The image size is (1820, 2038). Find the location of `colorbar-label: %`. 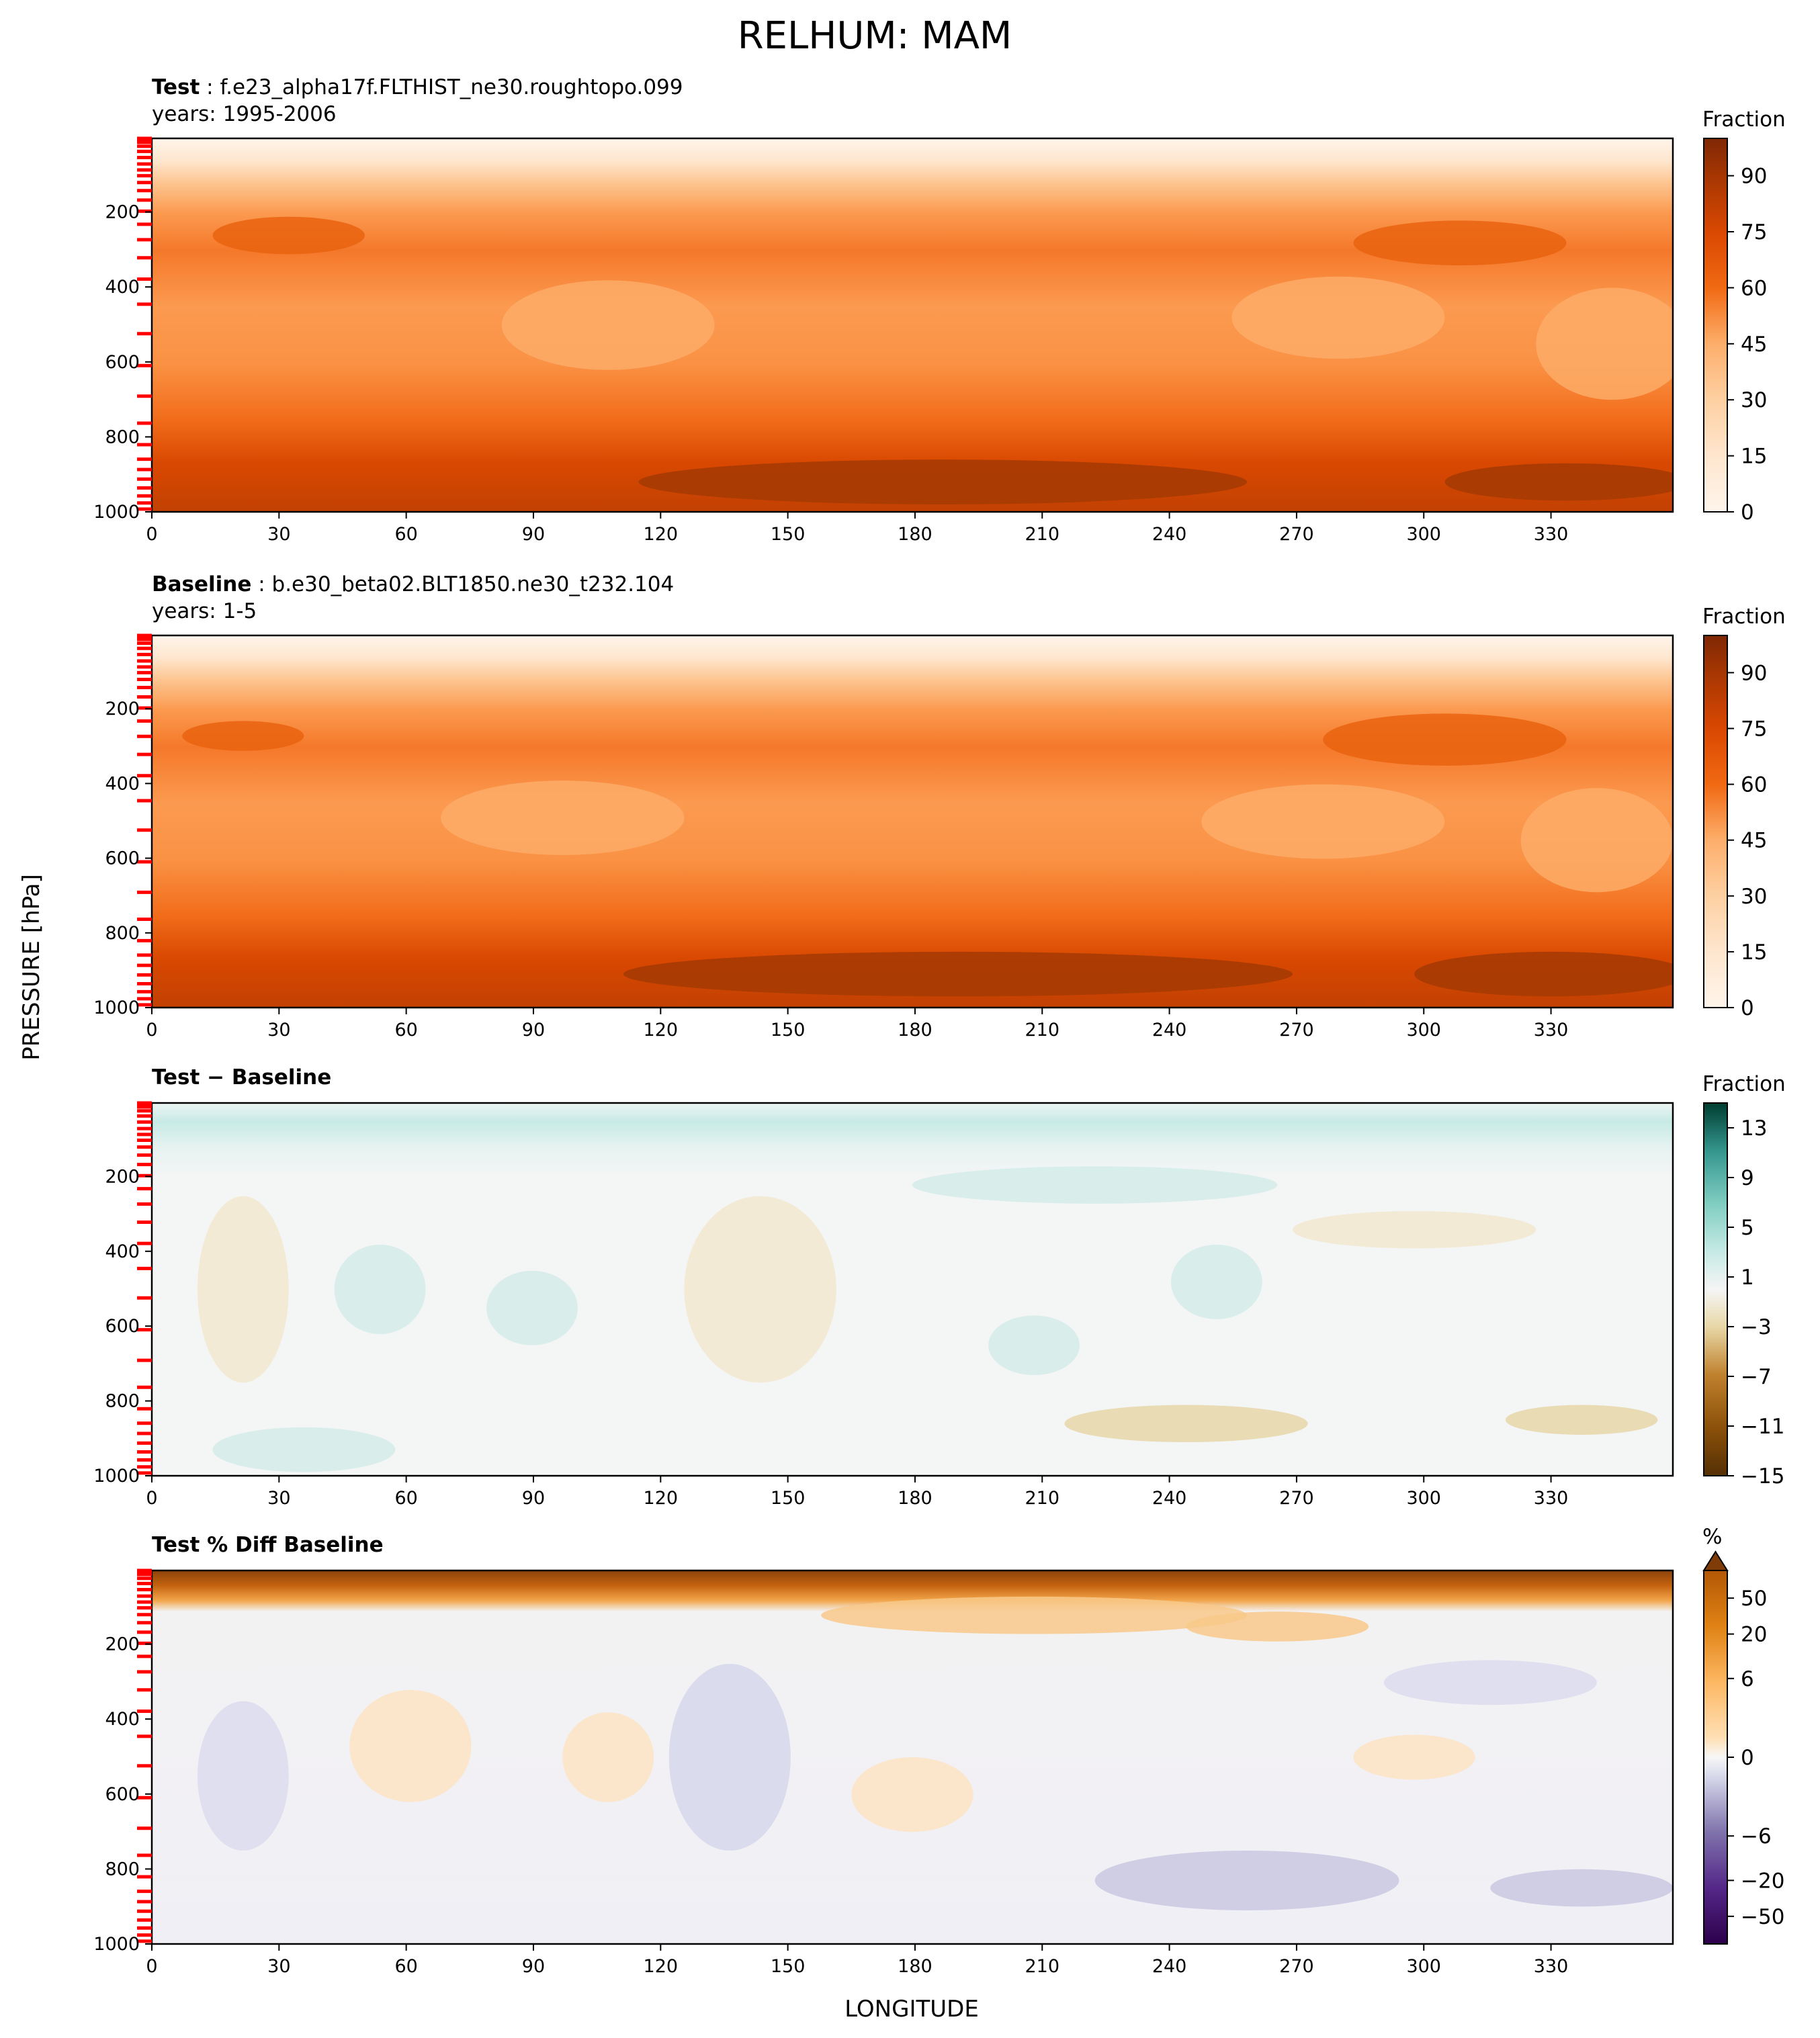

colorbar-label: % is located at coordinates (1712, 1537).